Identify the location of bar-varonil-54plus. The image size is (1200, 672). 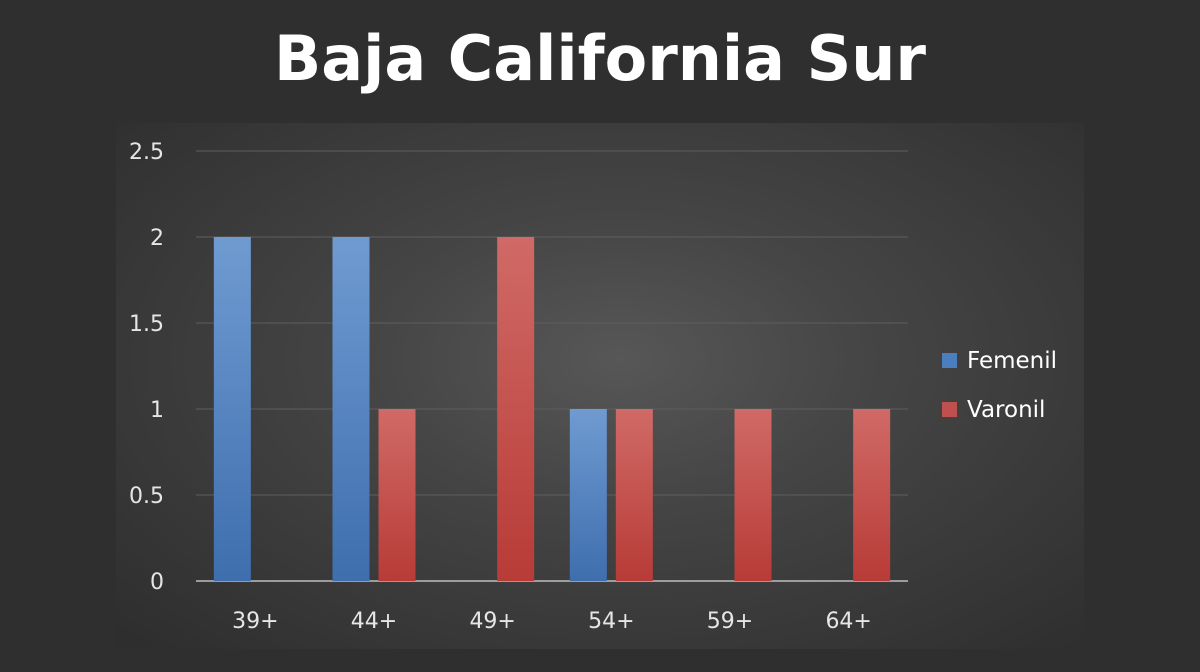
(634, 495).